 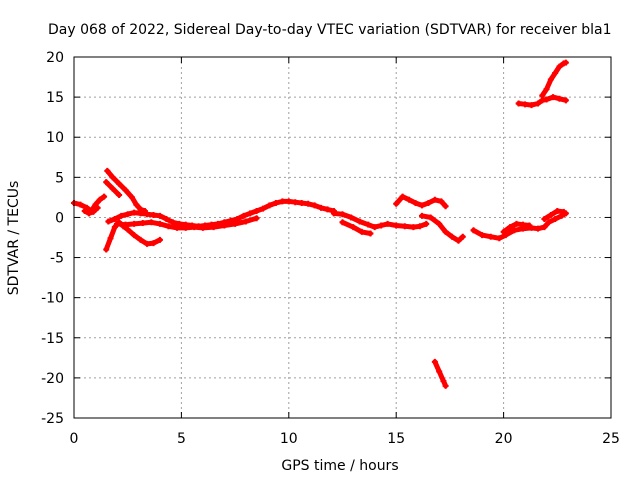 I want to click on series-track-top-b, so click(x=554, y=79).